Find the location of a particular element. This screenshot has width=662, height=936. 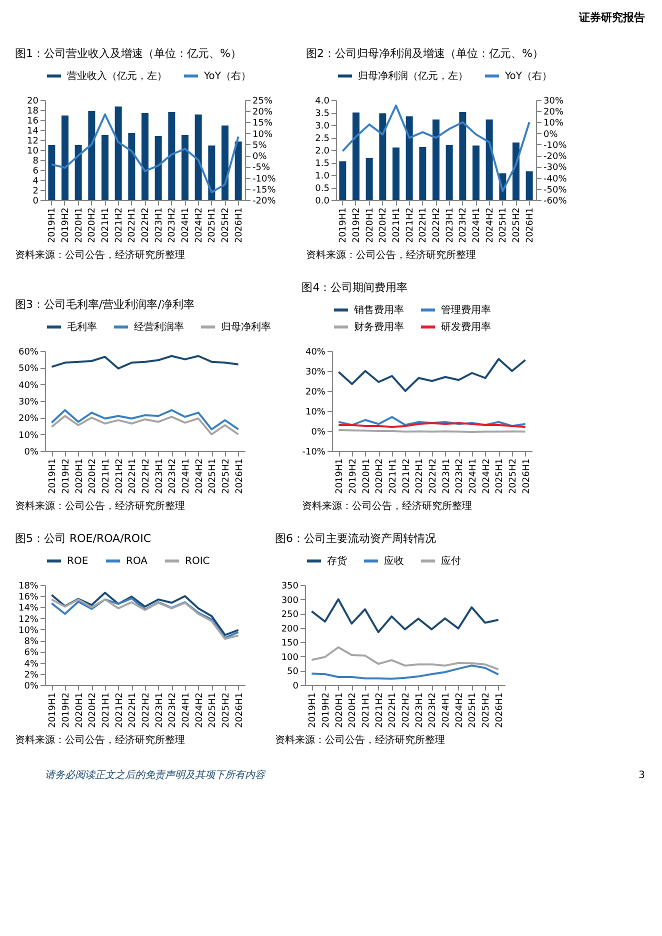

y-tick-label: 6% is located at coordinates (31, 653).